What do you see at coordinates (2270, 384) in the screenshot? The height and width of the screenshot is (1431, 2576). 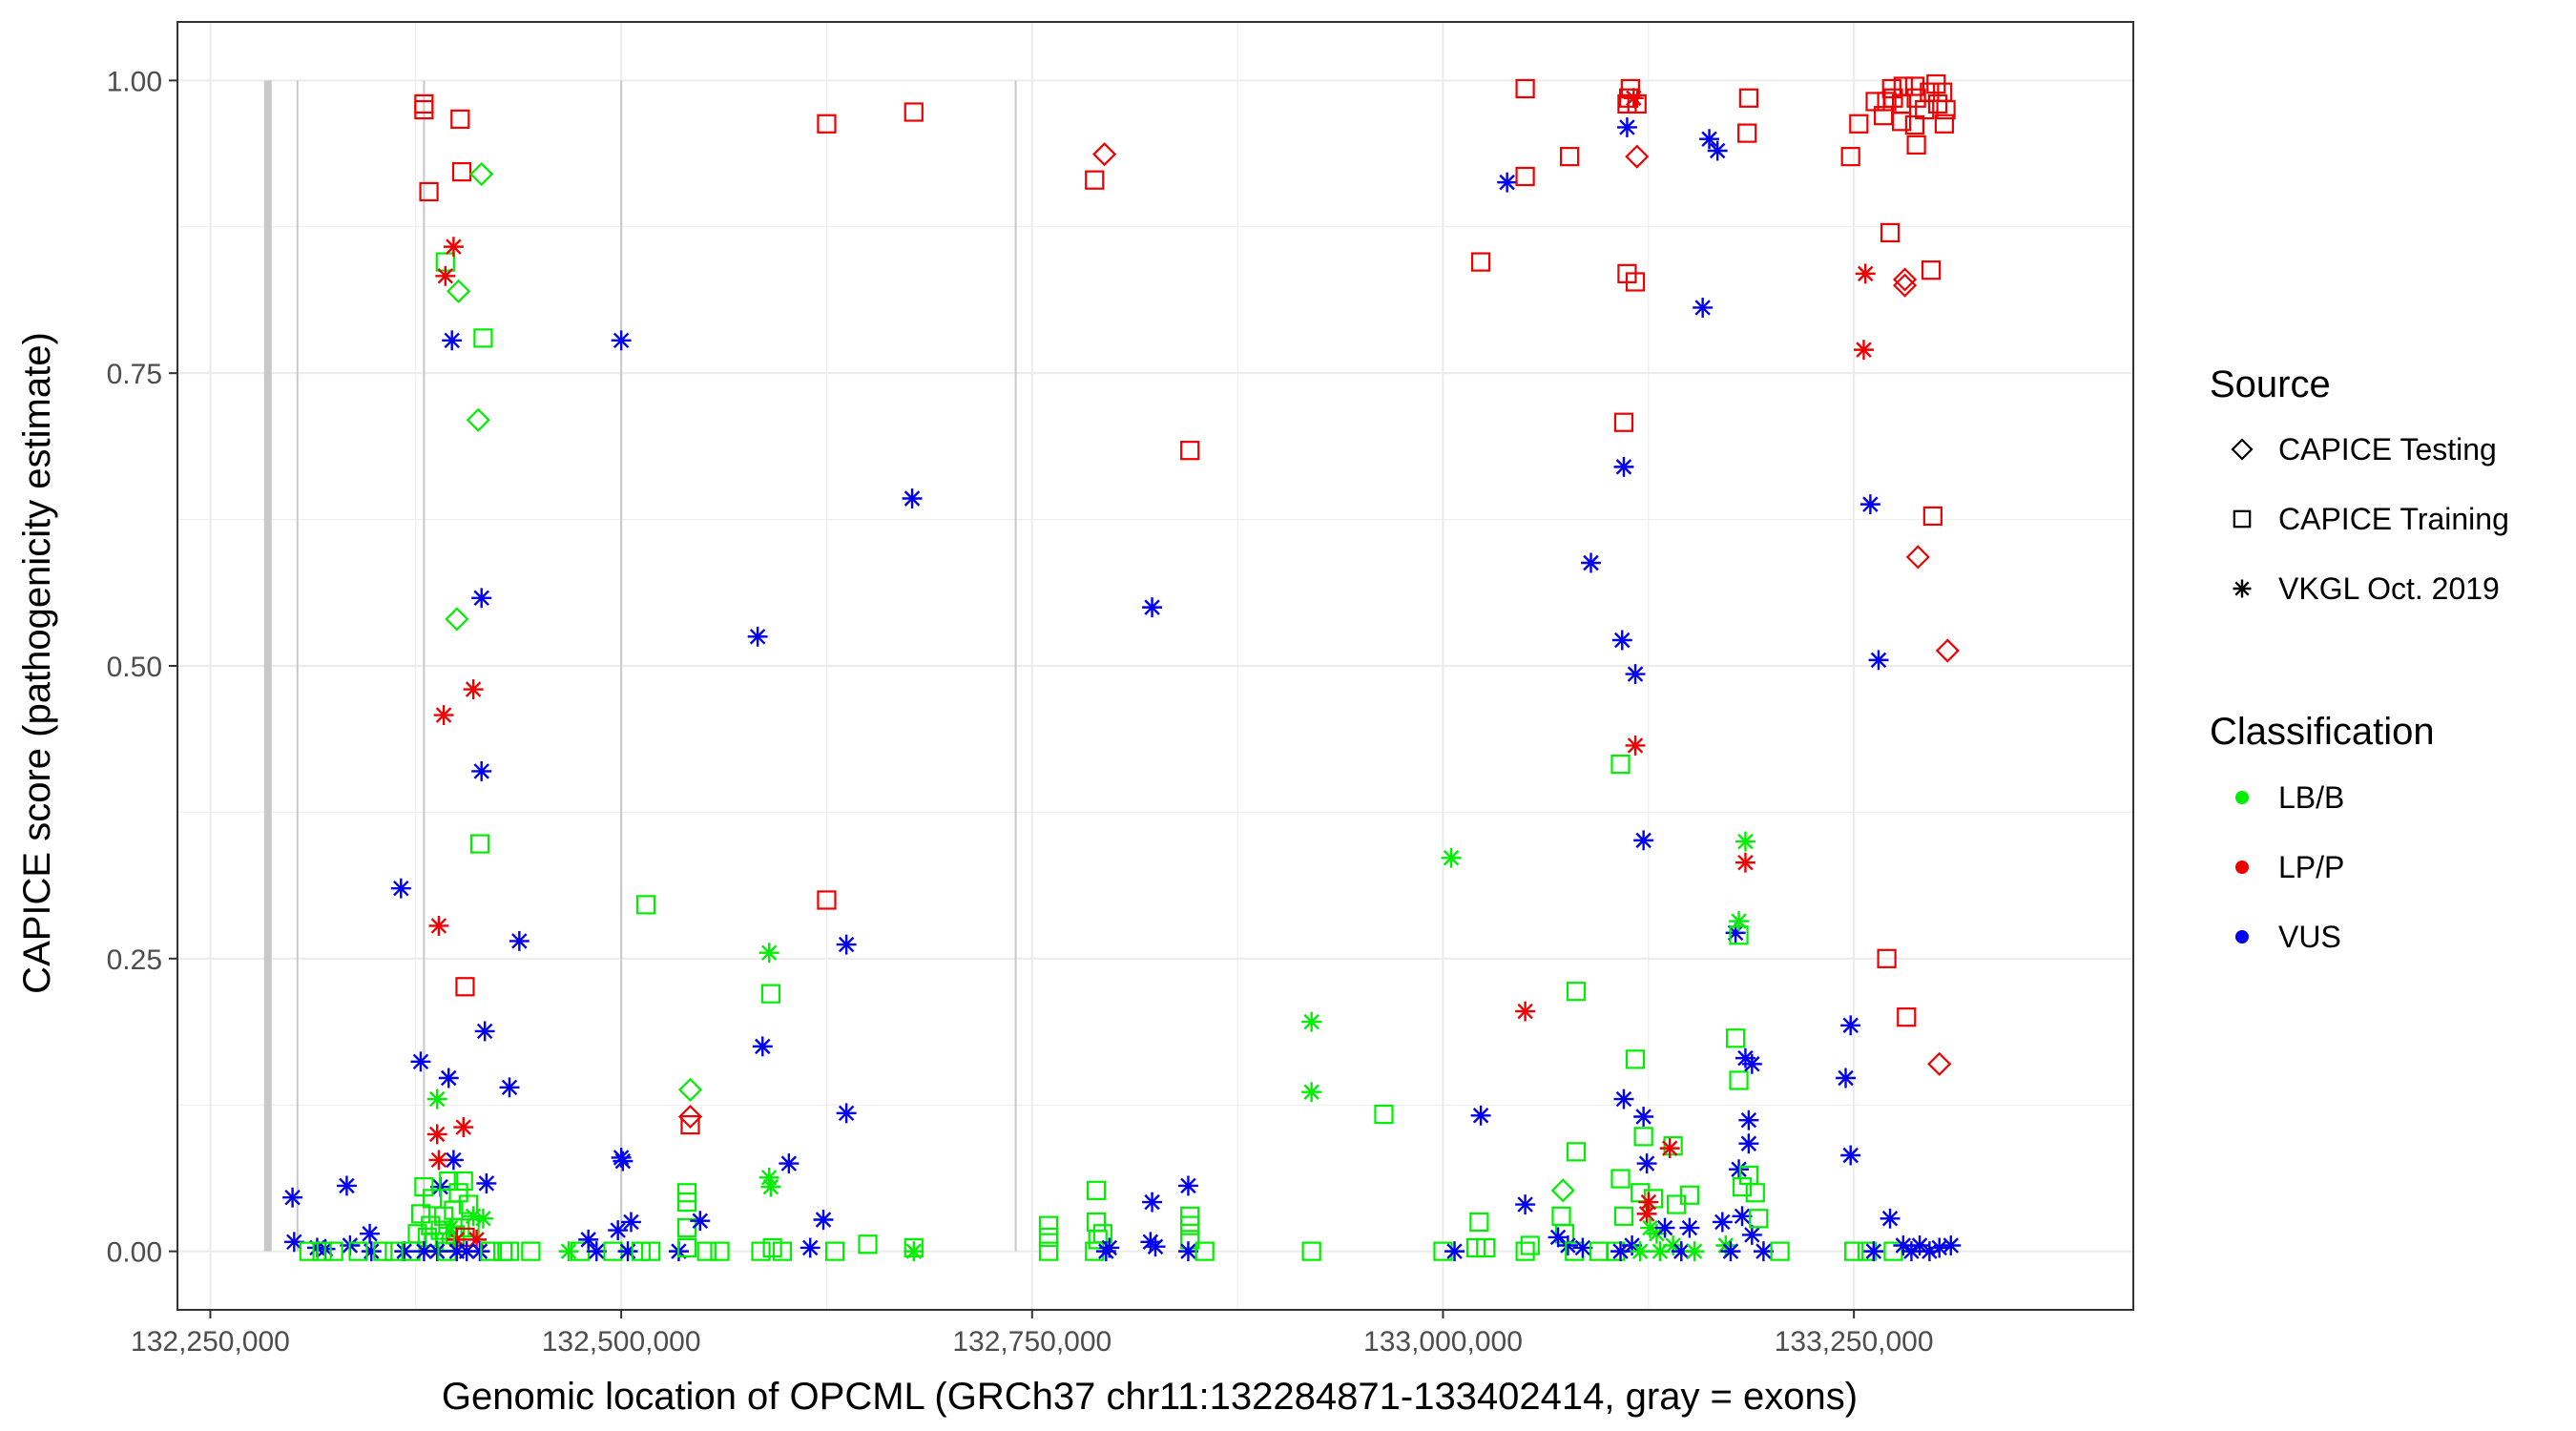 I see `legend-title-source: Source` at bounding box center [2270, 384].